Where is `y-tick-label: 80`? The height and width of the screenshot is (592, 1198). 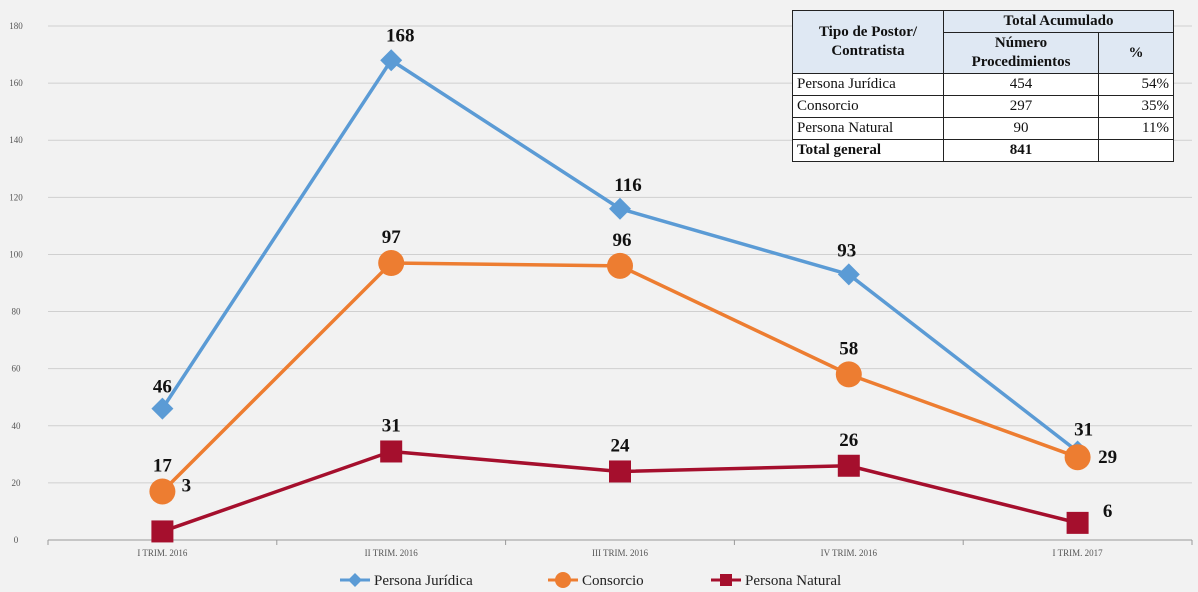
y-tick-label: 80 is located at coordinates (17, 312).